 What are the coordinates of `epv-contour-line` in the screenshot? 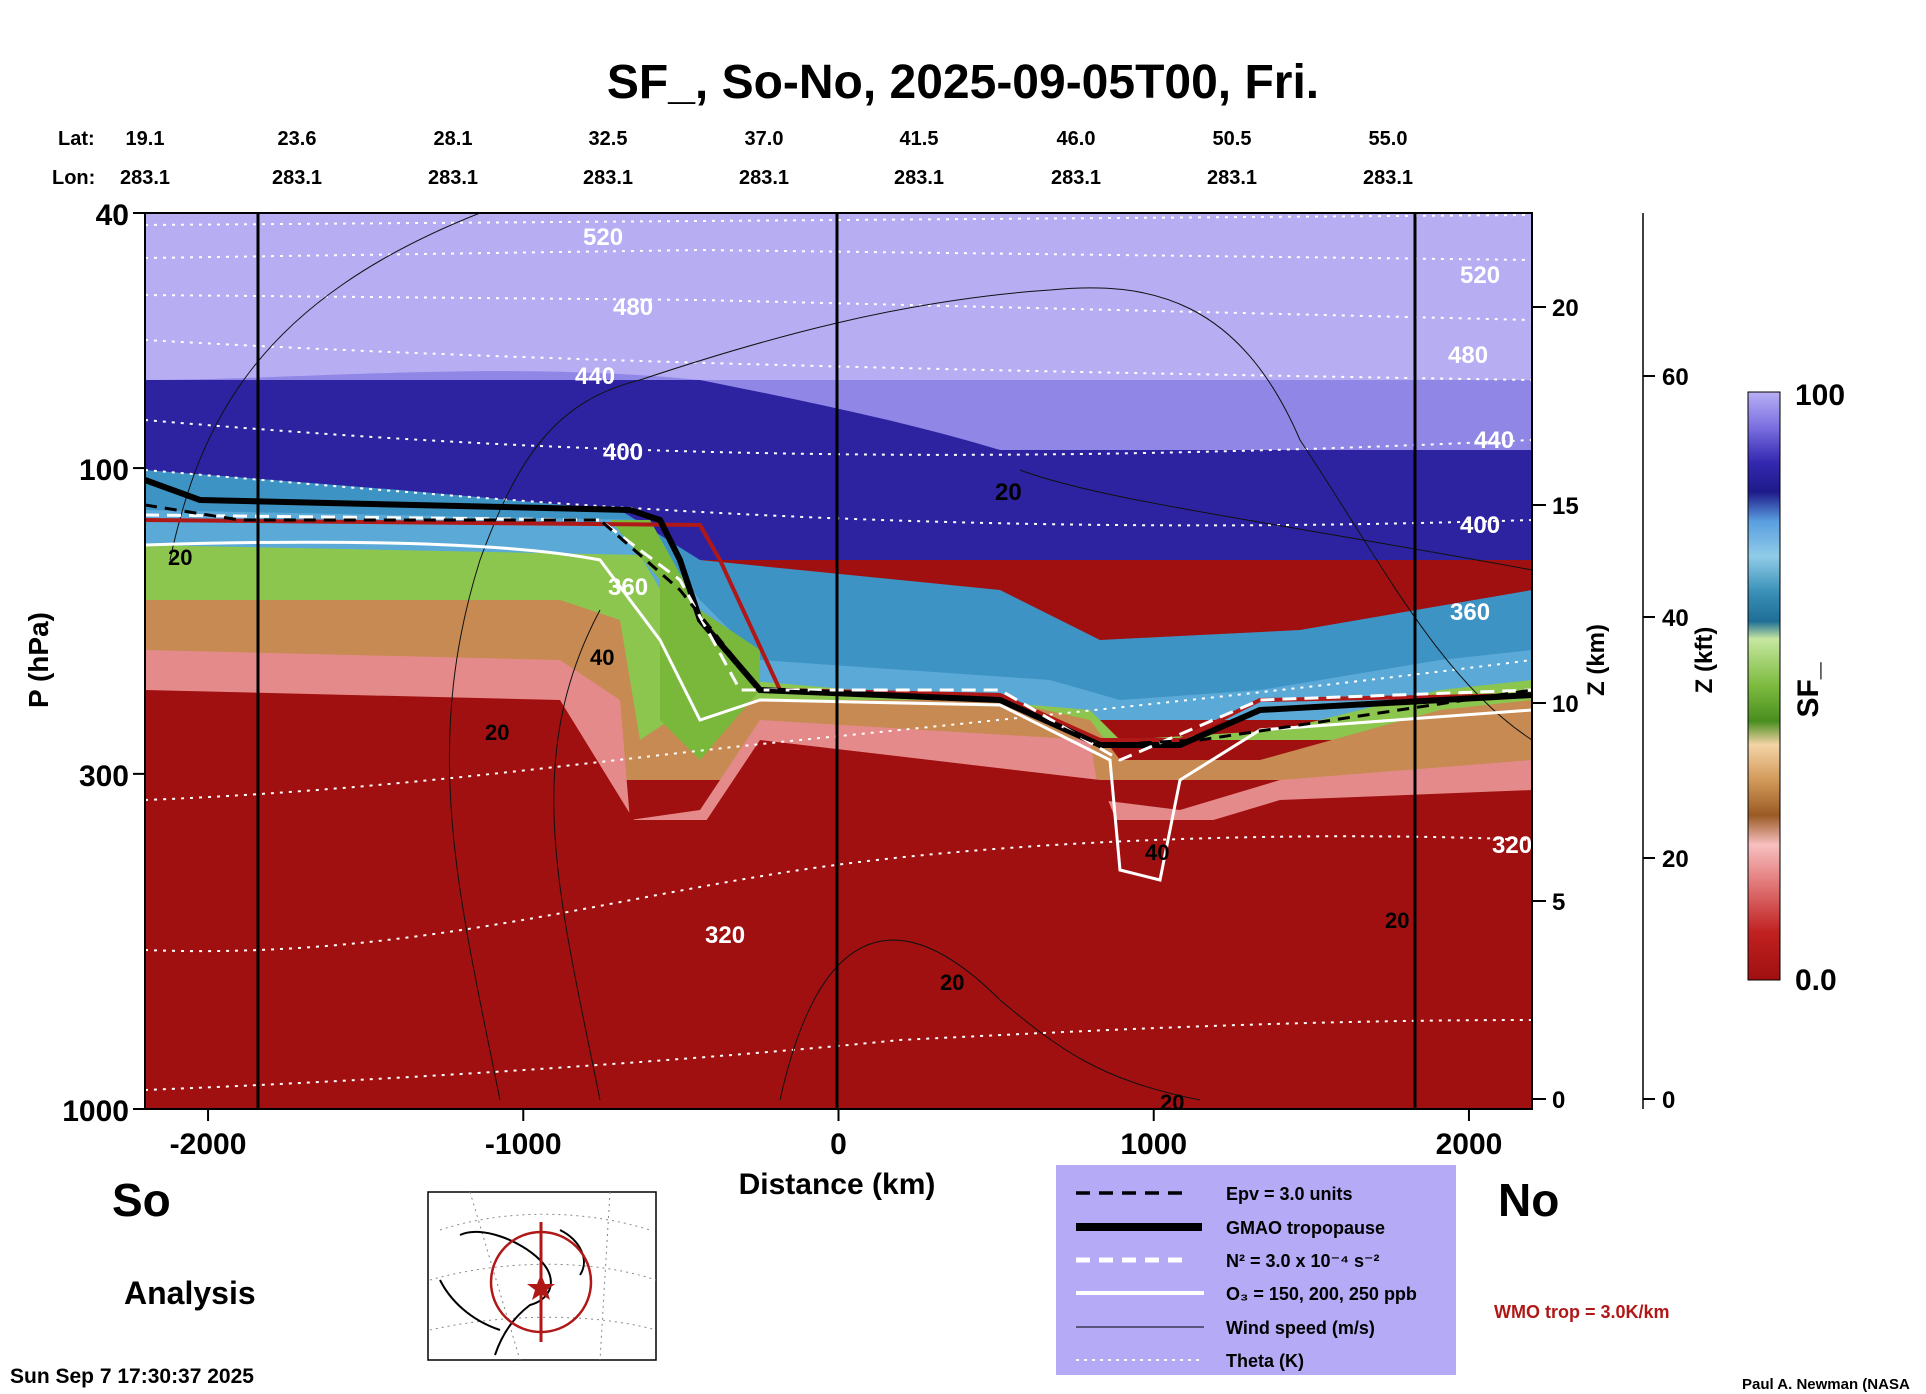 It's located at (838, 625).